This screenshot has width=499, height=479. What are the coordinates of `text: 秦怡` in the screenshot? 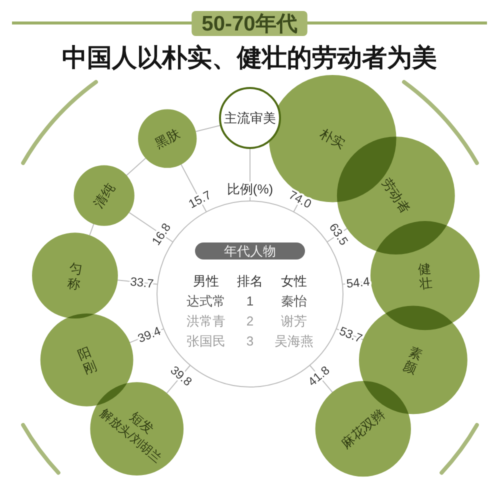 It's located at (294, 301).